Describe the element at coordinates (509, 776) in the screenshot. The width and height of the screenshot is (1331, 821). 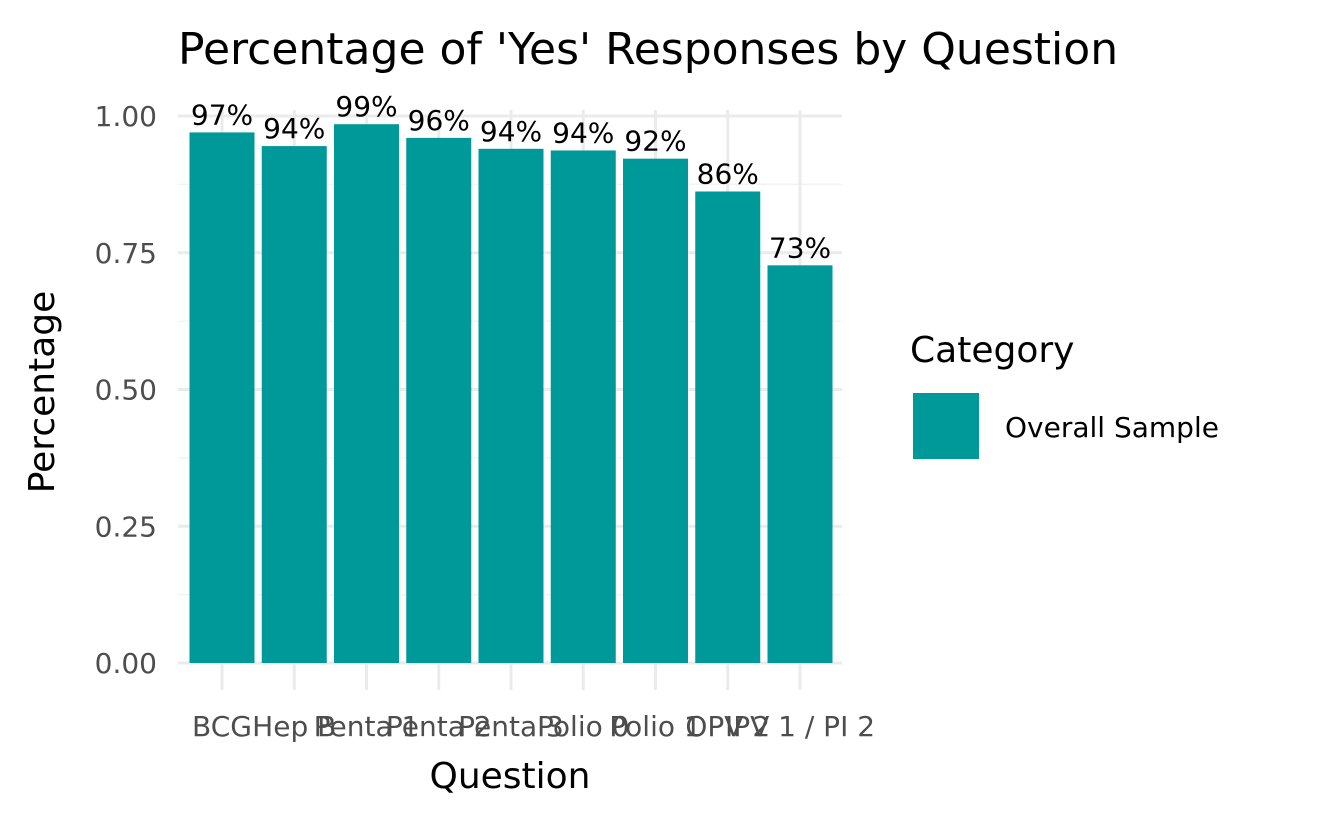
I see `x-axis-title: Question` at that location.